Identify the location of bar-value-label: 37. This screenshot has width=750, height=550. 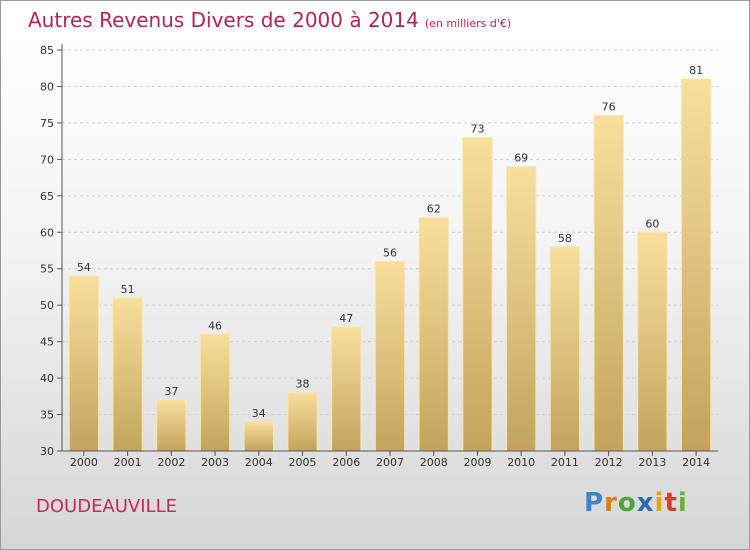
(171, 391).